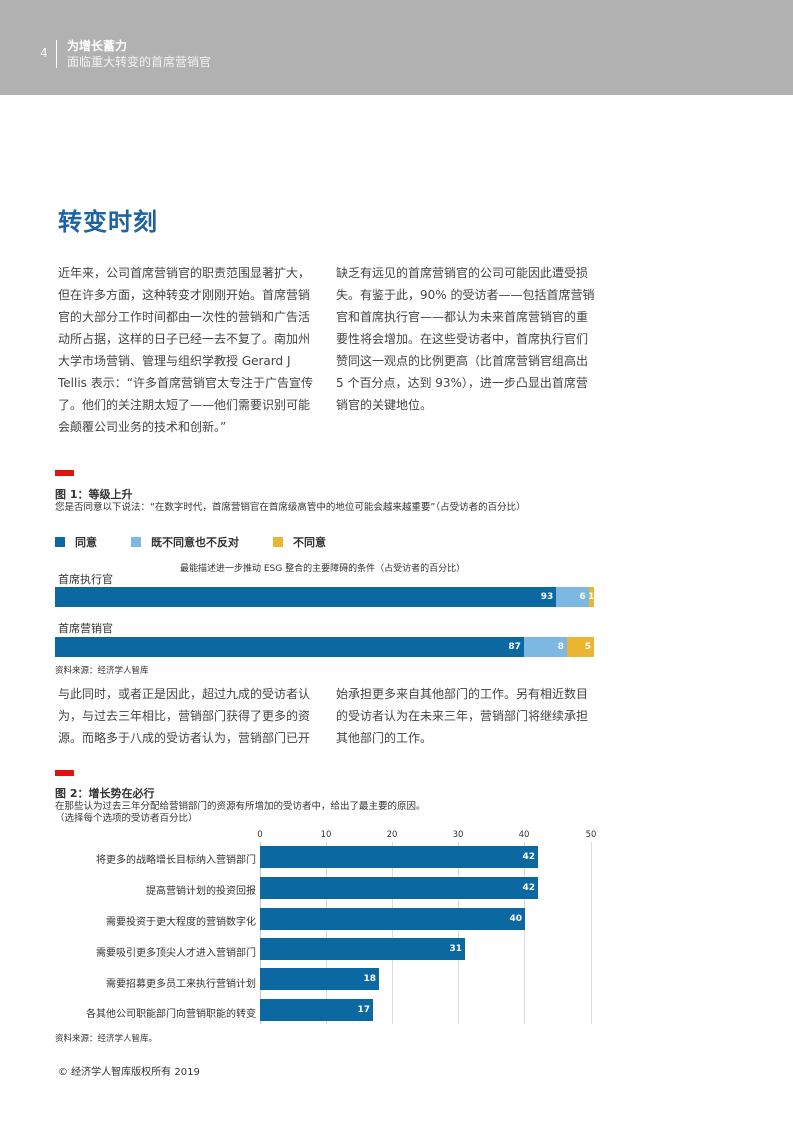  I want to click on bar: 18, so click(319, 979).